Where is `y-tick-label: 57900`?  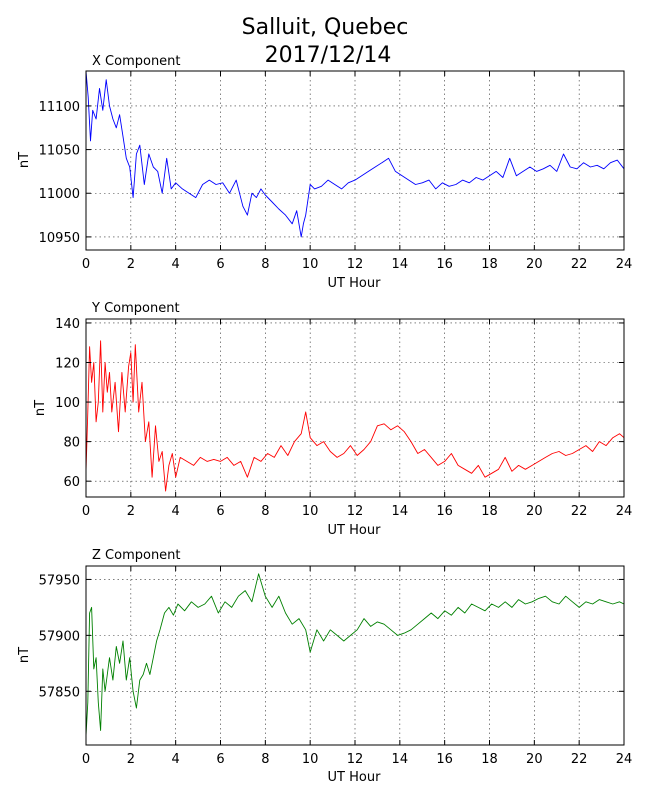 y-tick-label: 57900 is located at coordinates (59, 636).